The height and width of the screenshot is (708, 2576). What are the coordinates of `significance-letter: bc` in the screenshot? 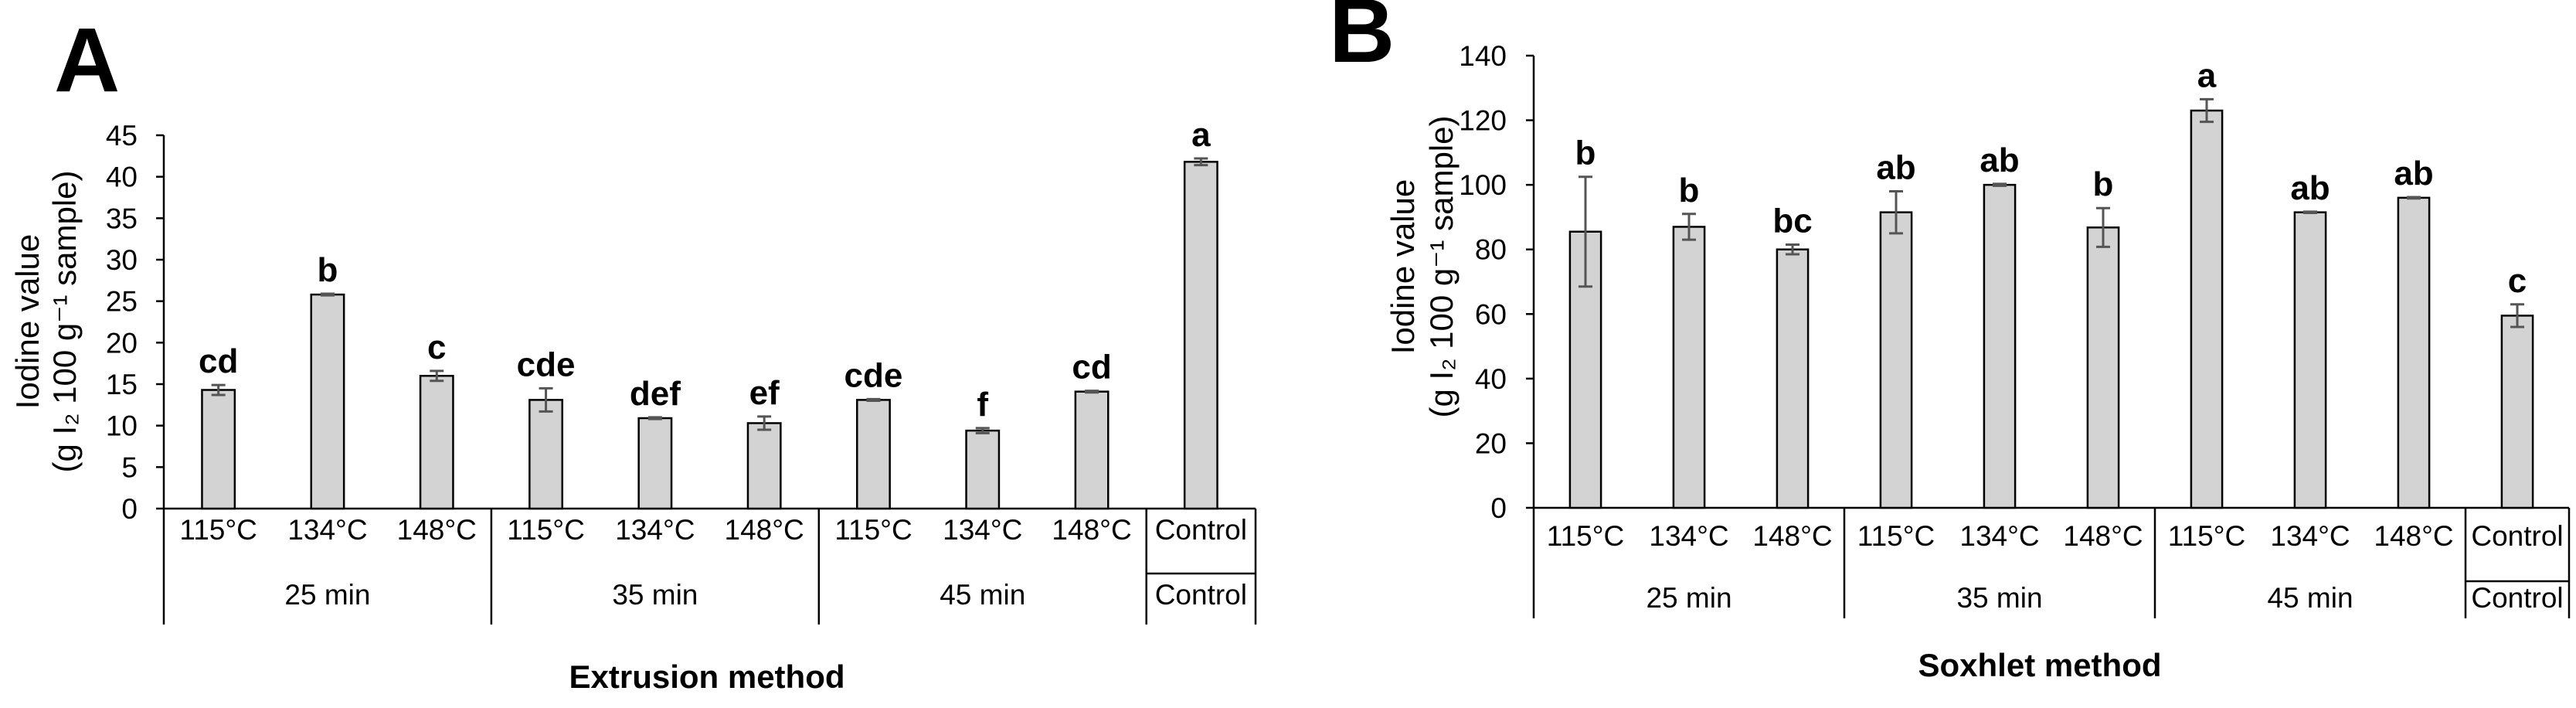 It's located at (1792, 221).